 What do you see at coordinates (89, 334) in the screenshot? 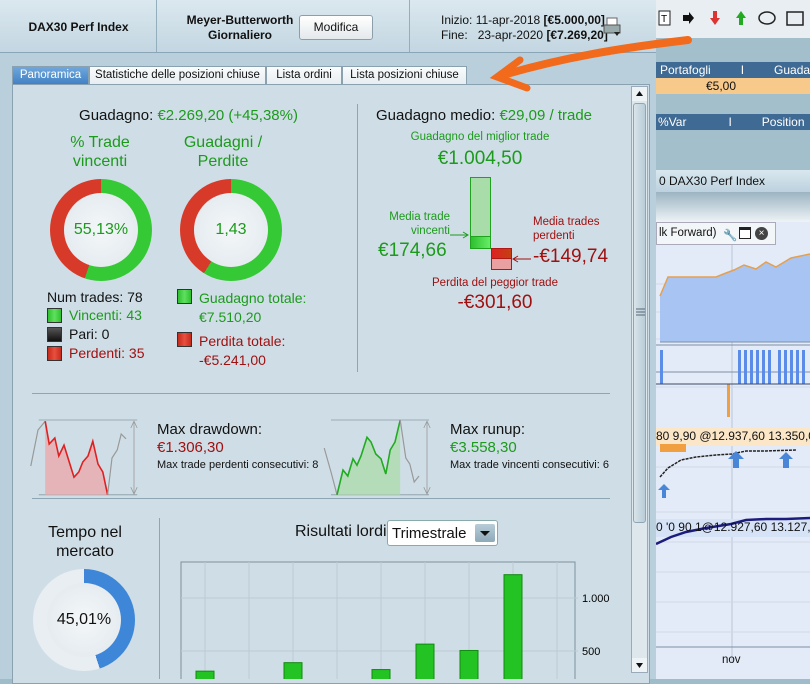
I see `even-count: Pari: 0` at bounding box center [89, 334].